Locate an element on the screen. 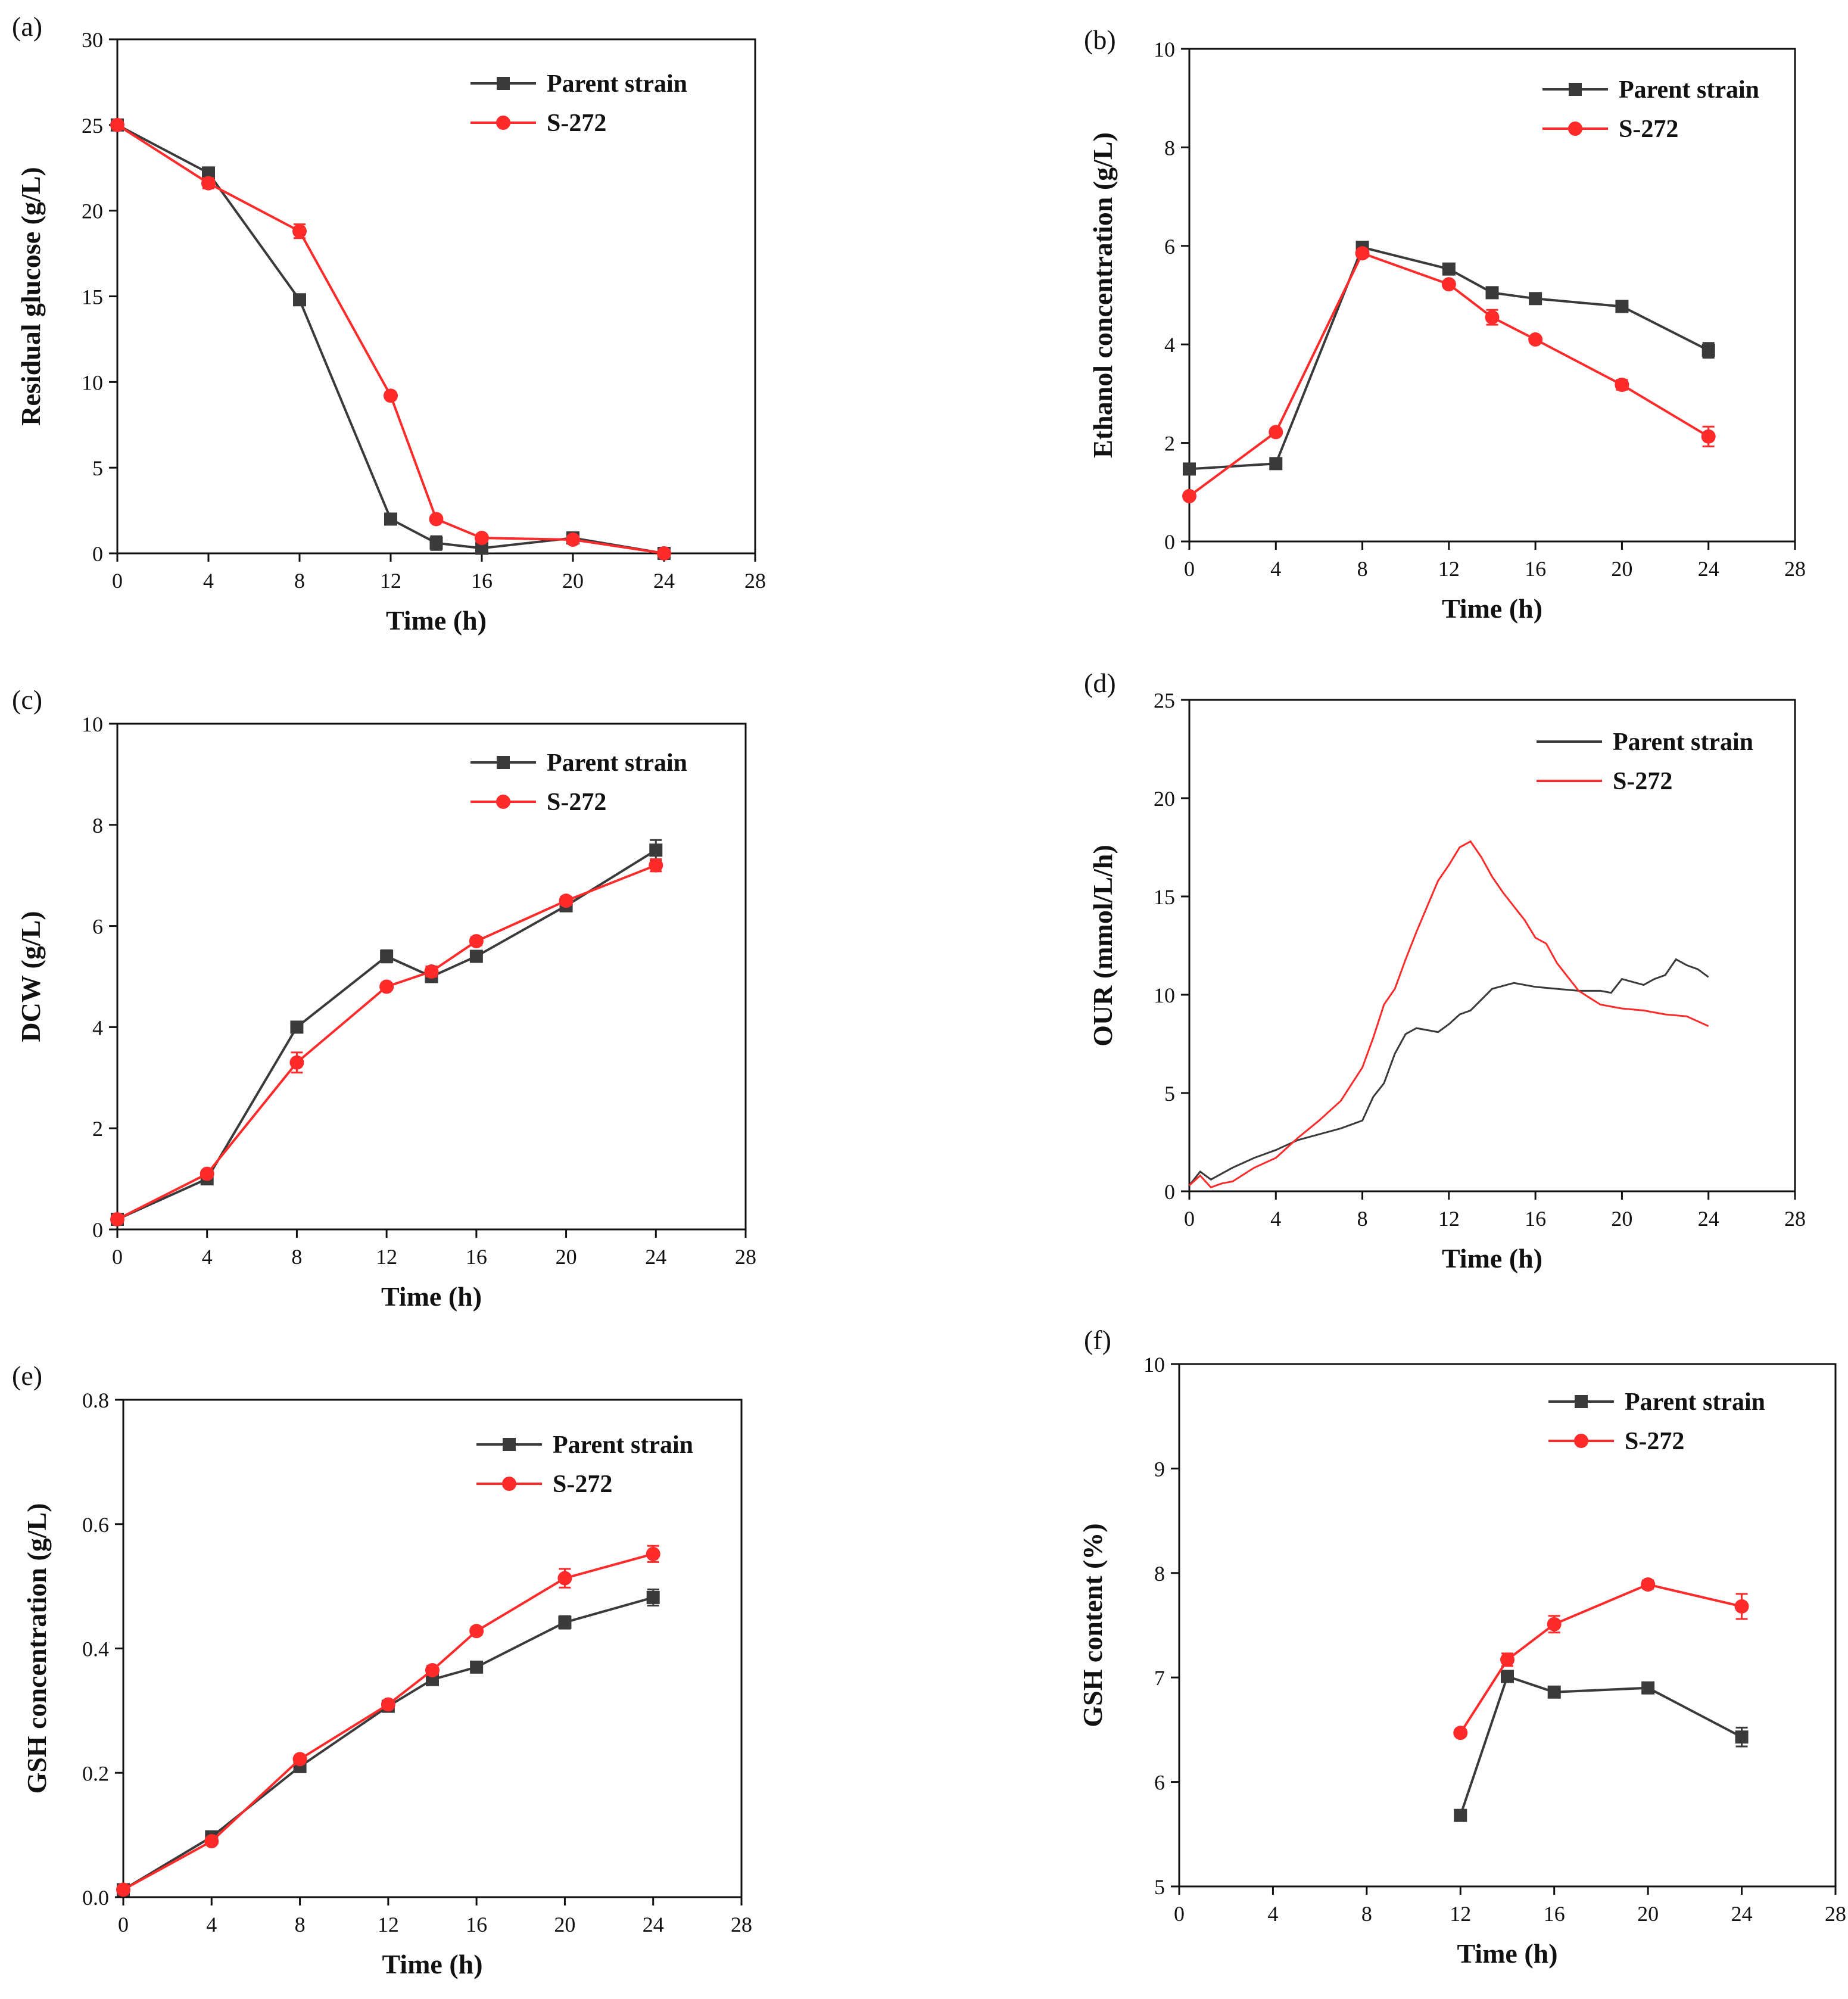  panel-label-d: (d) is located at coordinates (1100, 683).